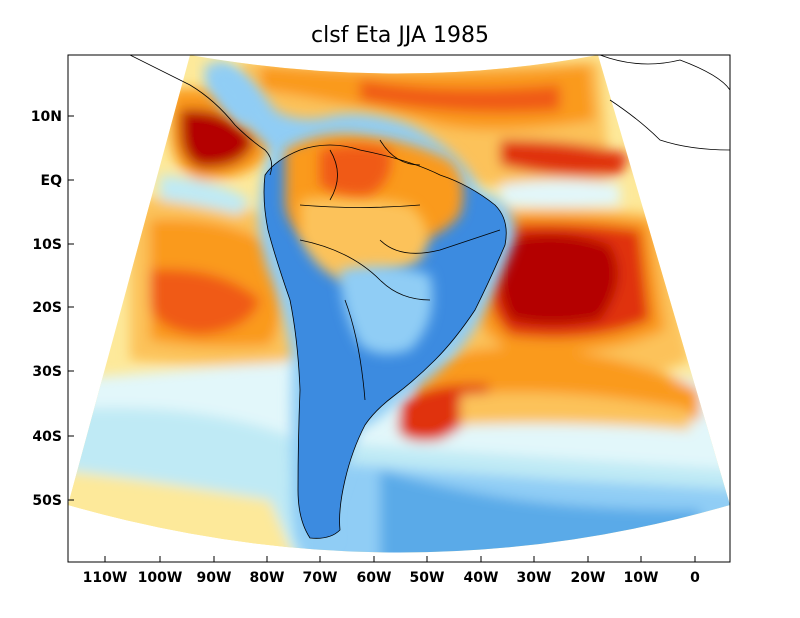 This screenshot has width=800, height=618. Describe the element at coordinates (47, 372) in the screenshot. I see `y-tick-label: 30S` at that location.